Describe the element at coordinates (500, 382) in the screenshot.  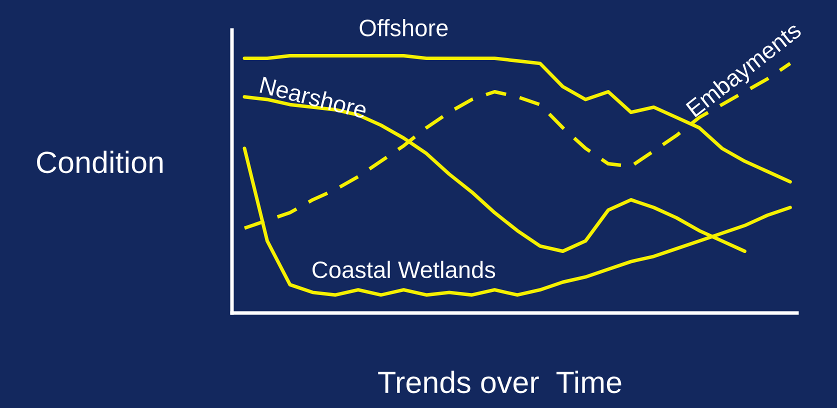
I see `x-axis-title: Trends over Time` at that location.